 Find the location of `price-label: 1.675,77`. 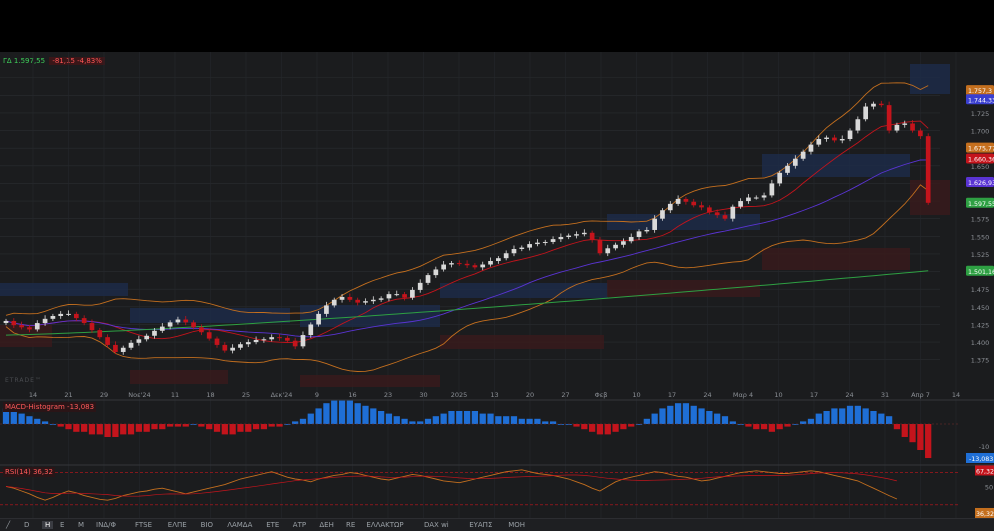

price-label: 1.675,77 is located at coordinates (981, 149).